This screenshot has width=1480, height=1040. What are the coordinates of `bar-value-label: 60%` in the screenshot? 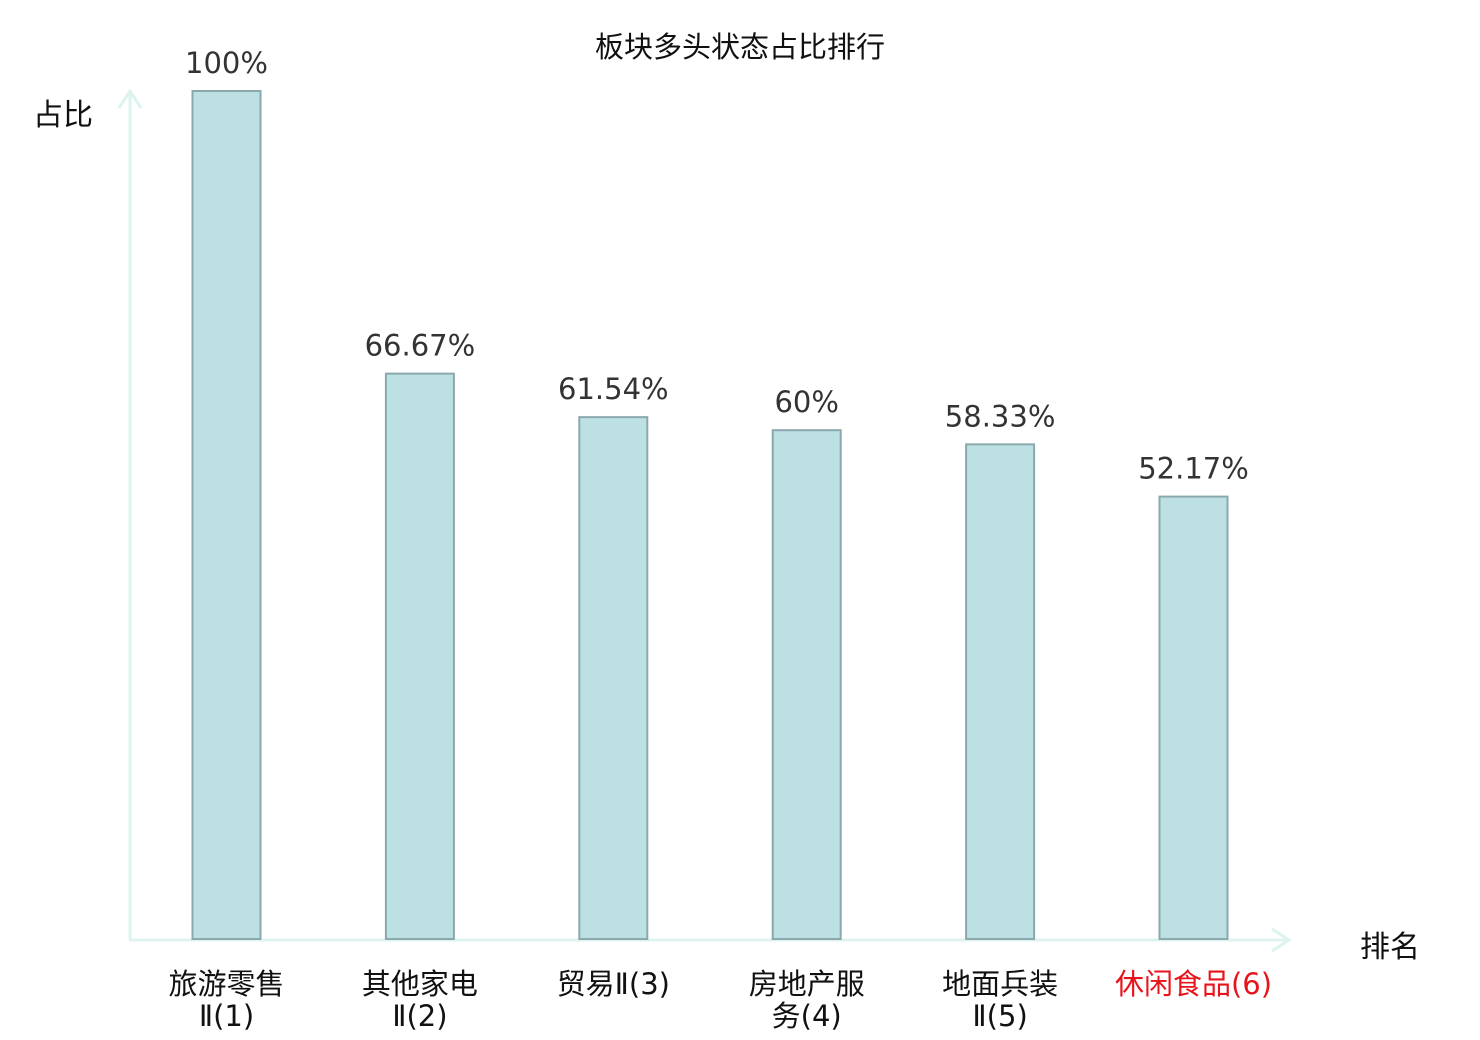 It's located at (806, 402).